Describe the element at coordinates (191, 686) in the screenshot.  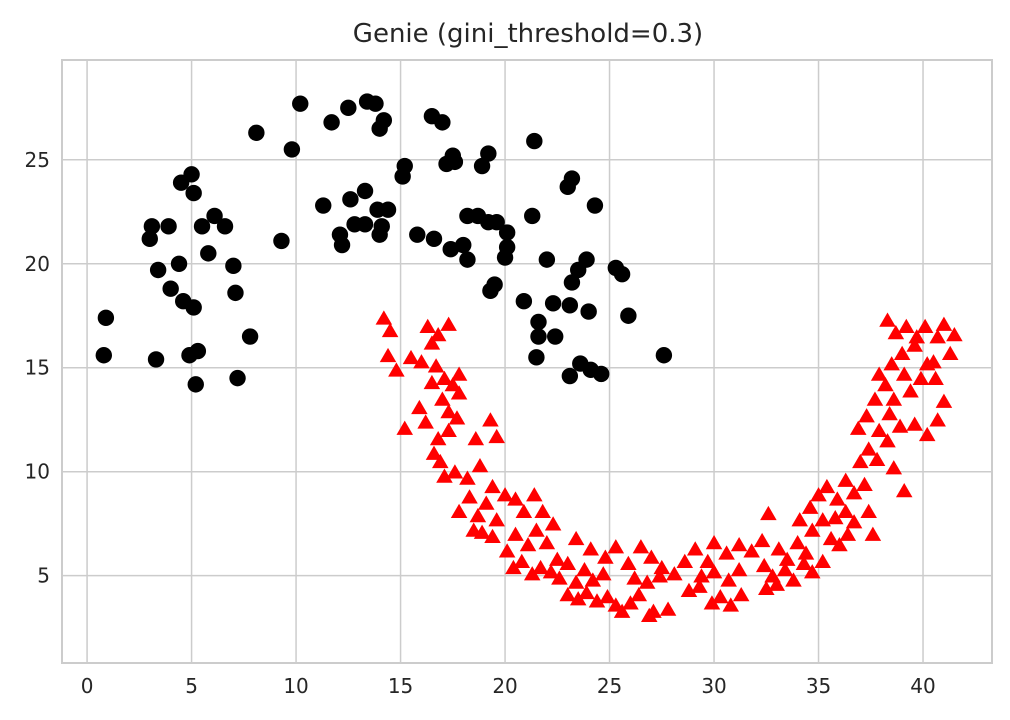
I see `x-tick-label: 5` at that location.